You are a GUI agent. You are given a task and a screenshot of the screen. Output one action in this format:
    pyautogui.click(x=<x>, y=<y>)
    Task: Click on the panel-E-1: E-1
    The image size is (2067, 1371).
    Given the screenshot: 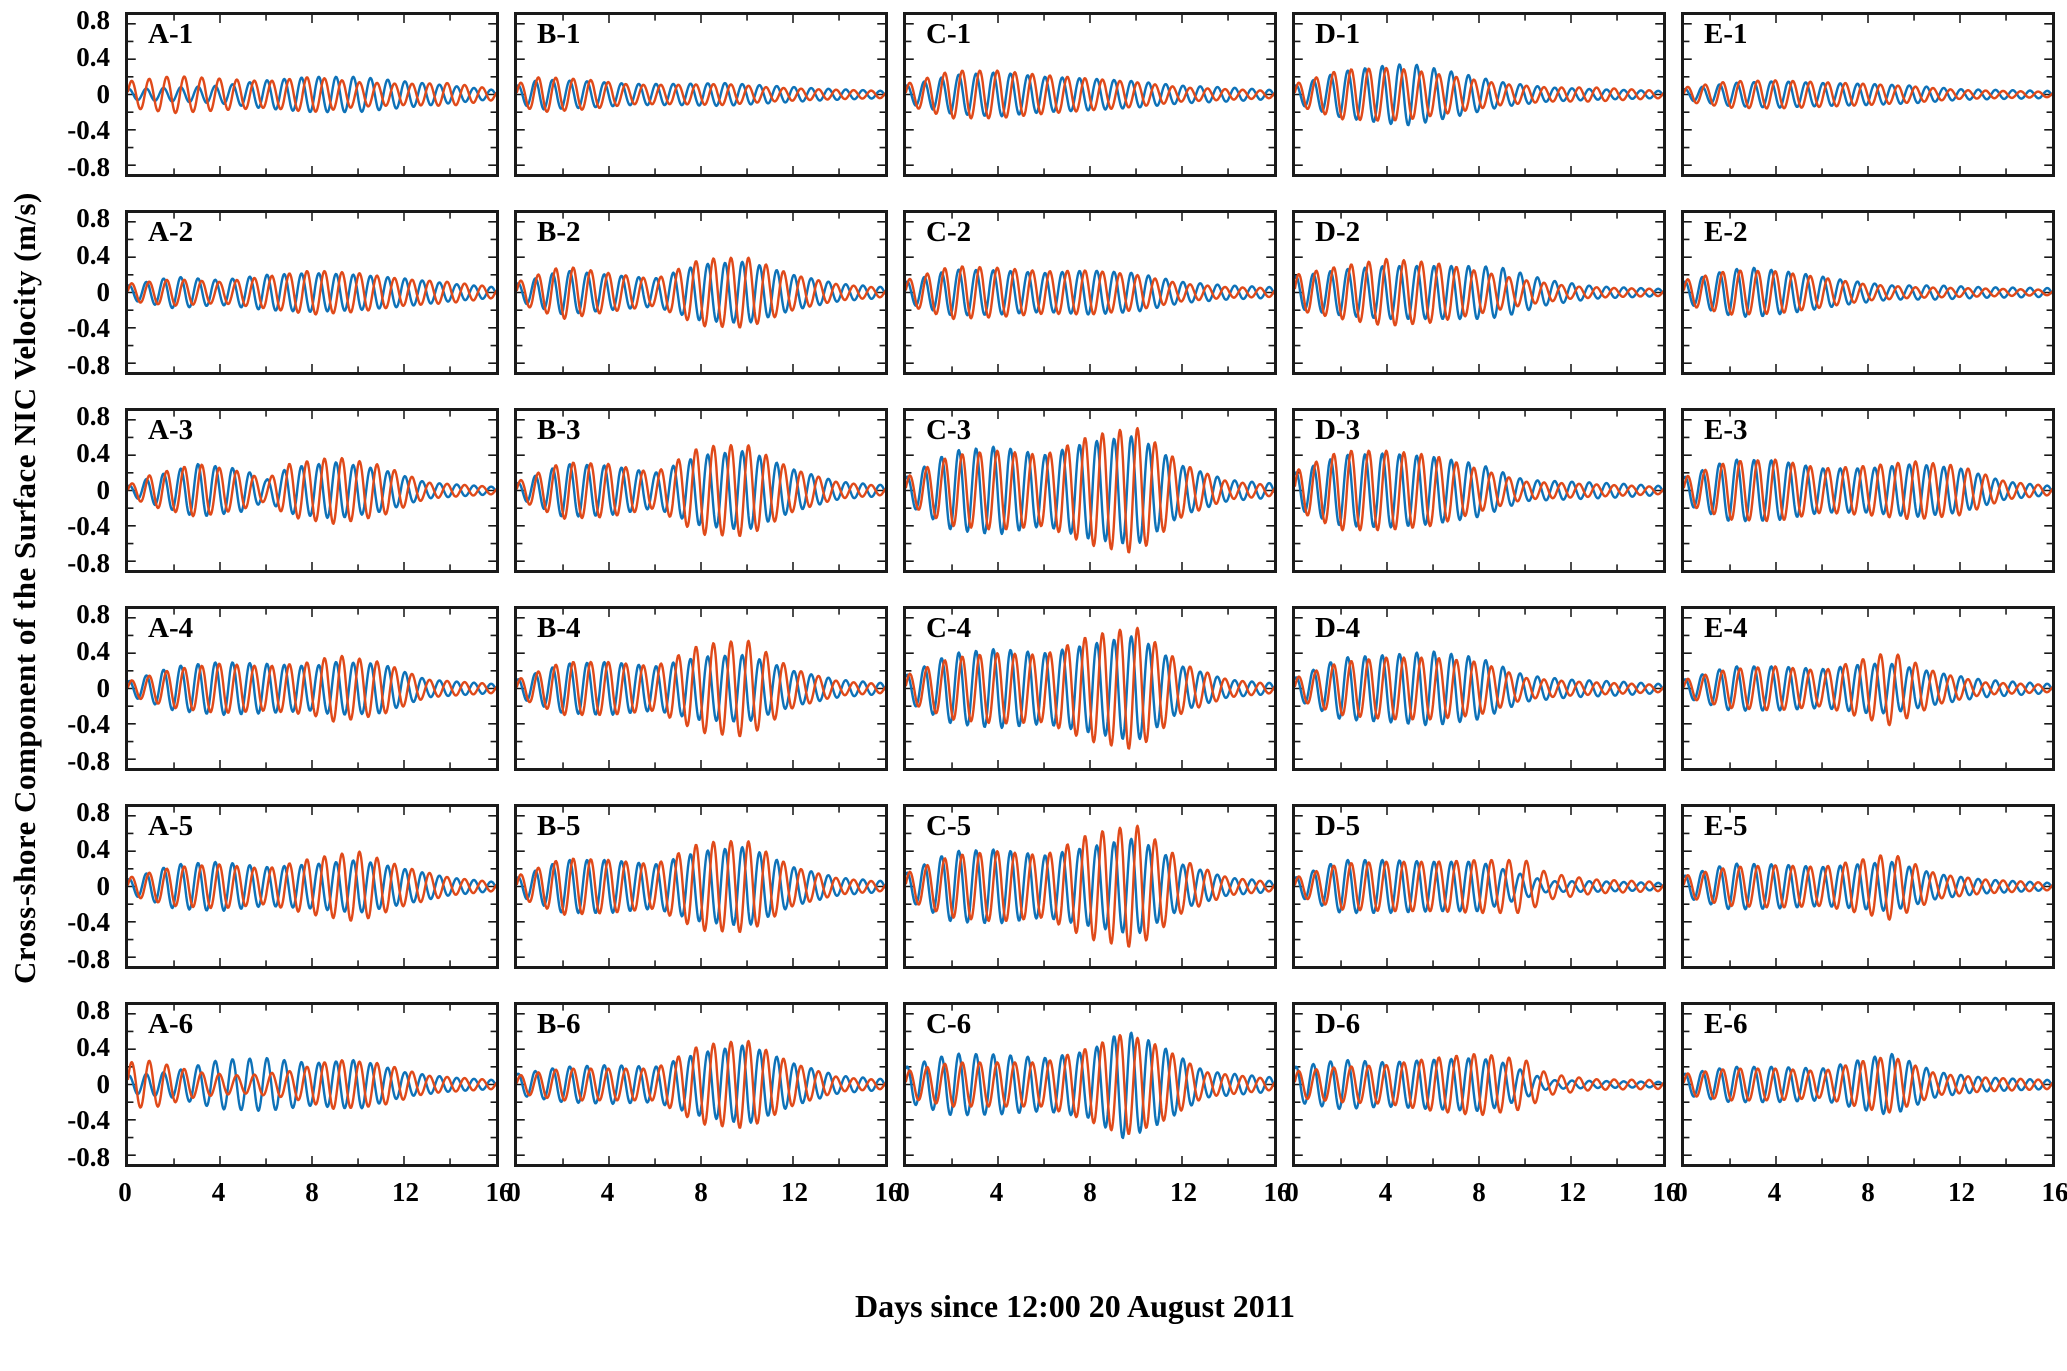 What is the action you would take?
    pyautogui.click(x=1868, y=94)
    